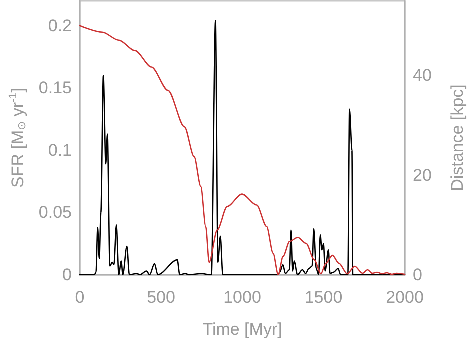 Image resolution: width=474 pixels, height=346 pixels. What do you see at coordinates (161, 297) in the screenshot?
I see `x-tick-label: 500` at bounding box center [161, 297].